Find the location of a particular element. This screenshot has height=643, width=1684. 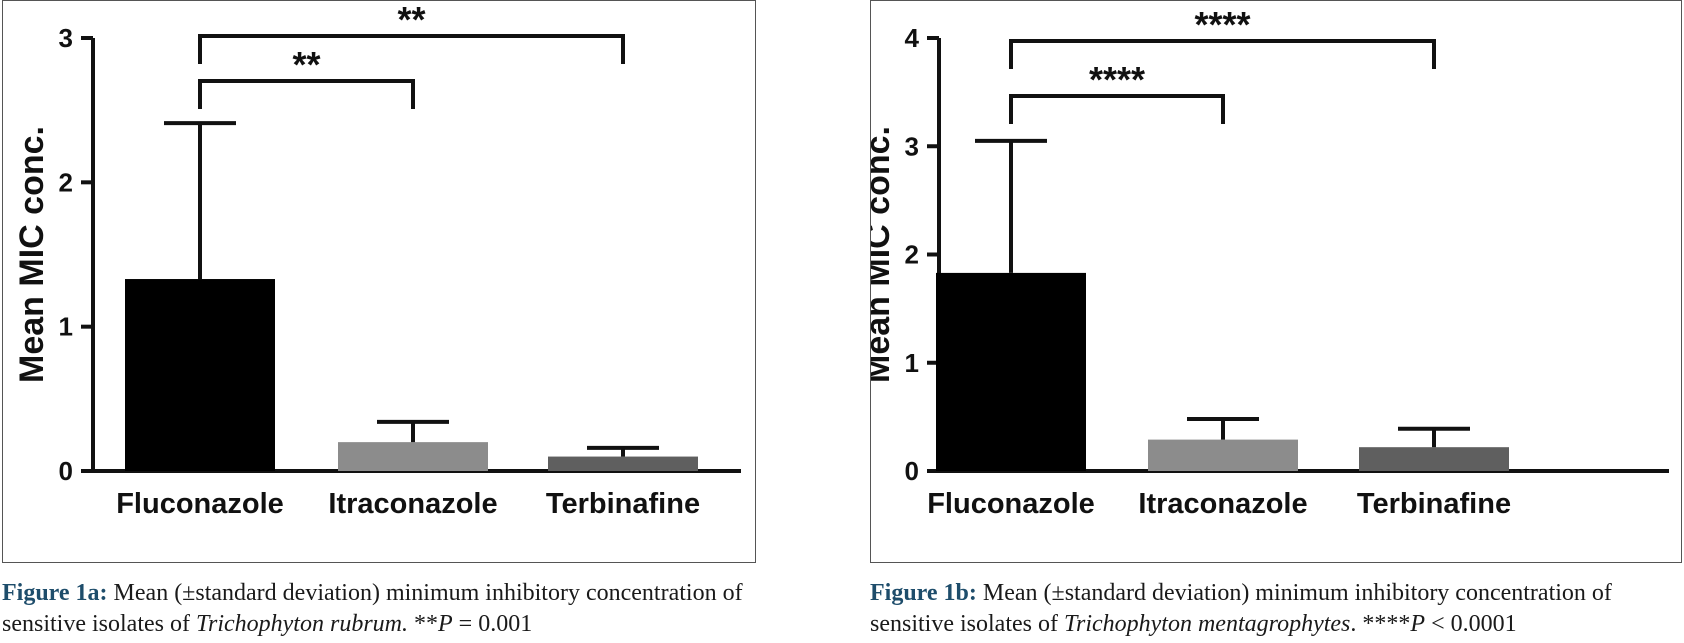

caption-label: Figure 1b: is located at coordinates (923, 593).